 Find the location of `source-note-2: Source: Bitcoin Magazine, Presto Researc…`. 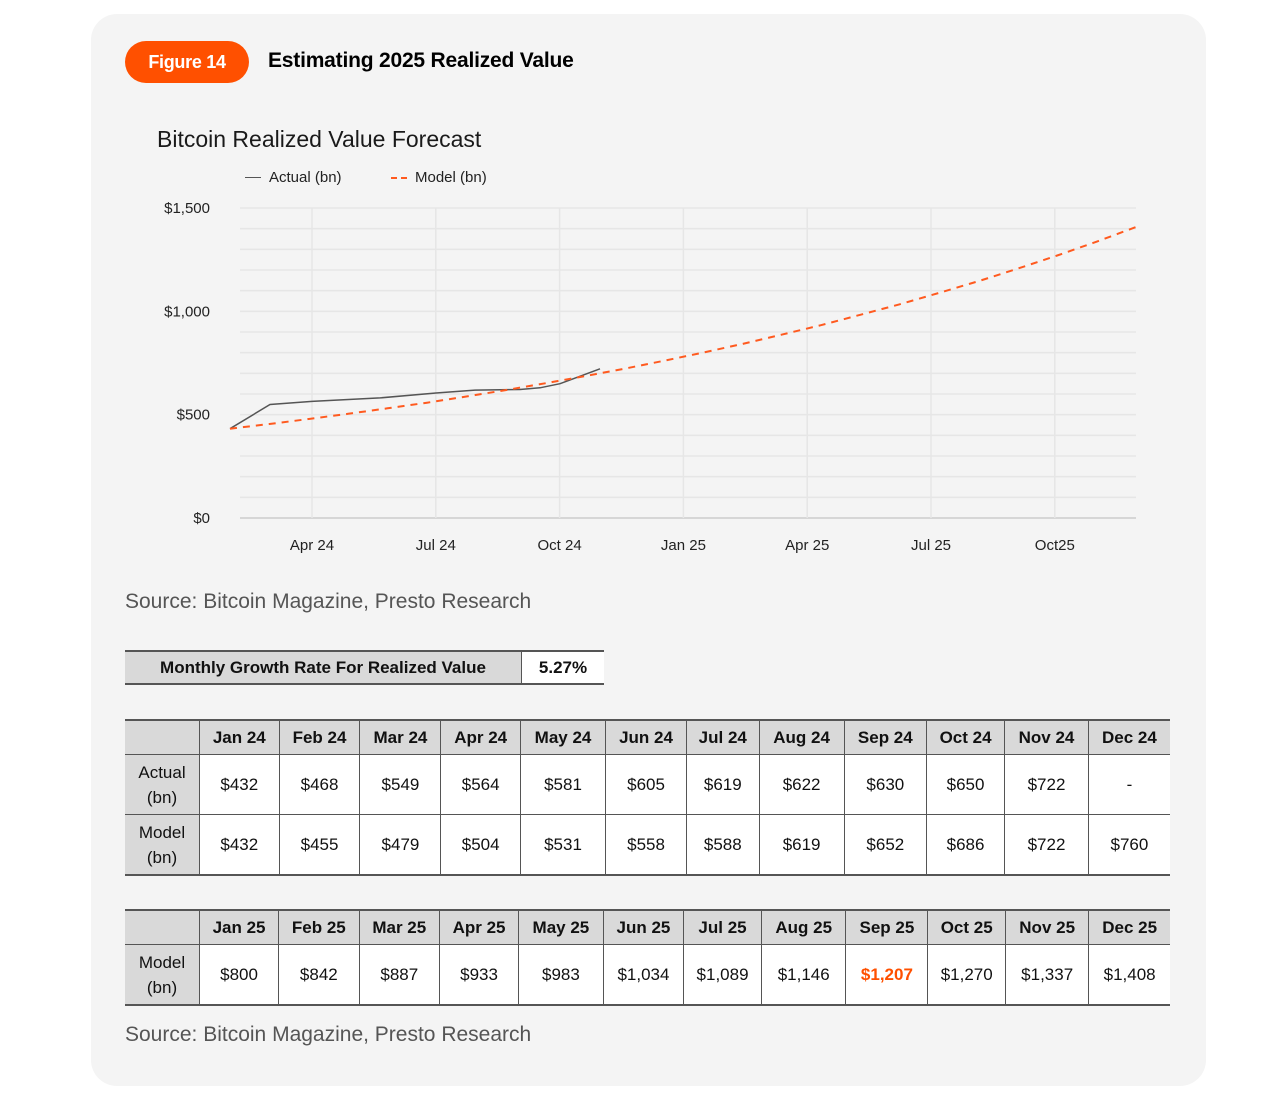

source-note-2: Source: Bitcoin Magazine, Presto Researc… is located at coordinates (328, 1034).